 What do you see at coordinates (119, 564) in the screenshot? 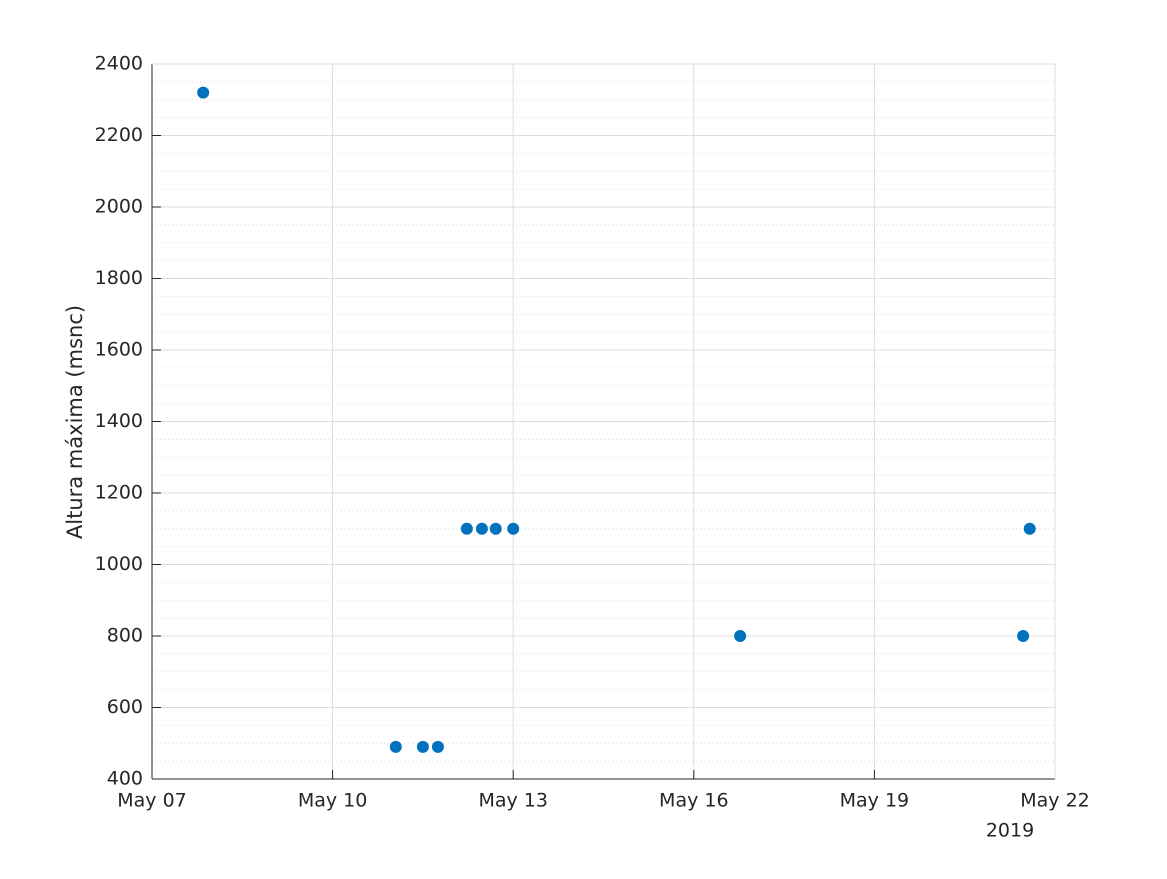
I see `y-tick-label: 1000` at bounding box center [119, 564].